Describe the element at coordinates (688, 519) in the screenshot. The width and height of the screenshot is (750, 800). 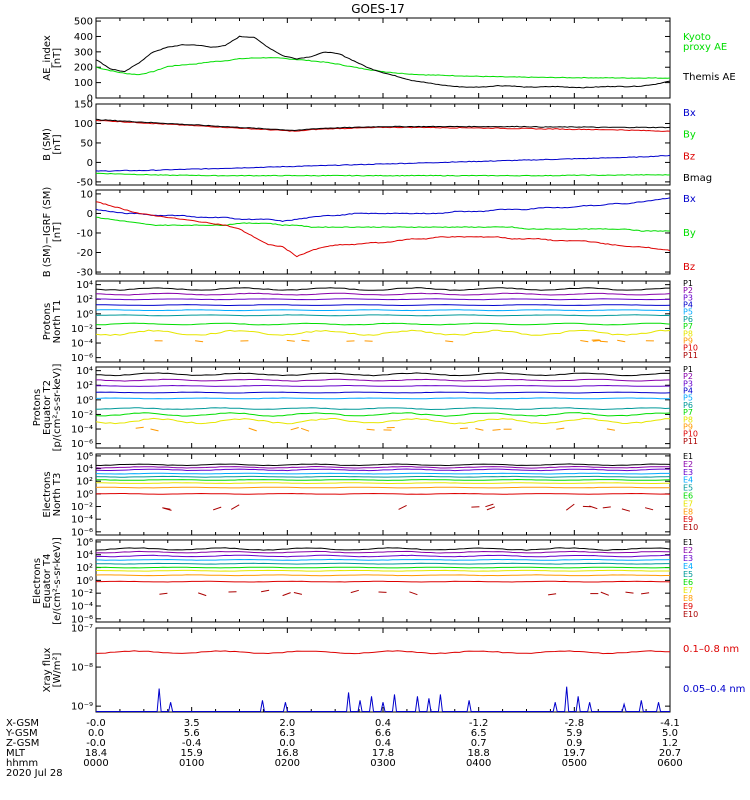
I see `legend-e9: E9` at that location.